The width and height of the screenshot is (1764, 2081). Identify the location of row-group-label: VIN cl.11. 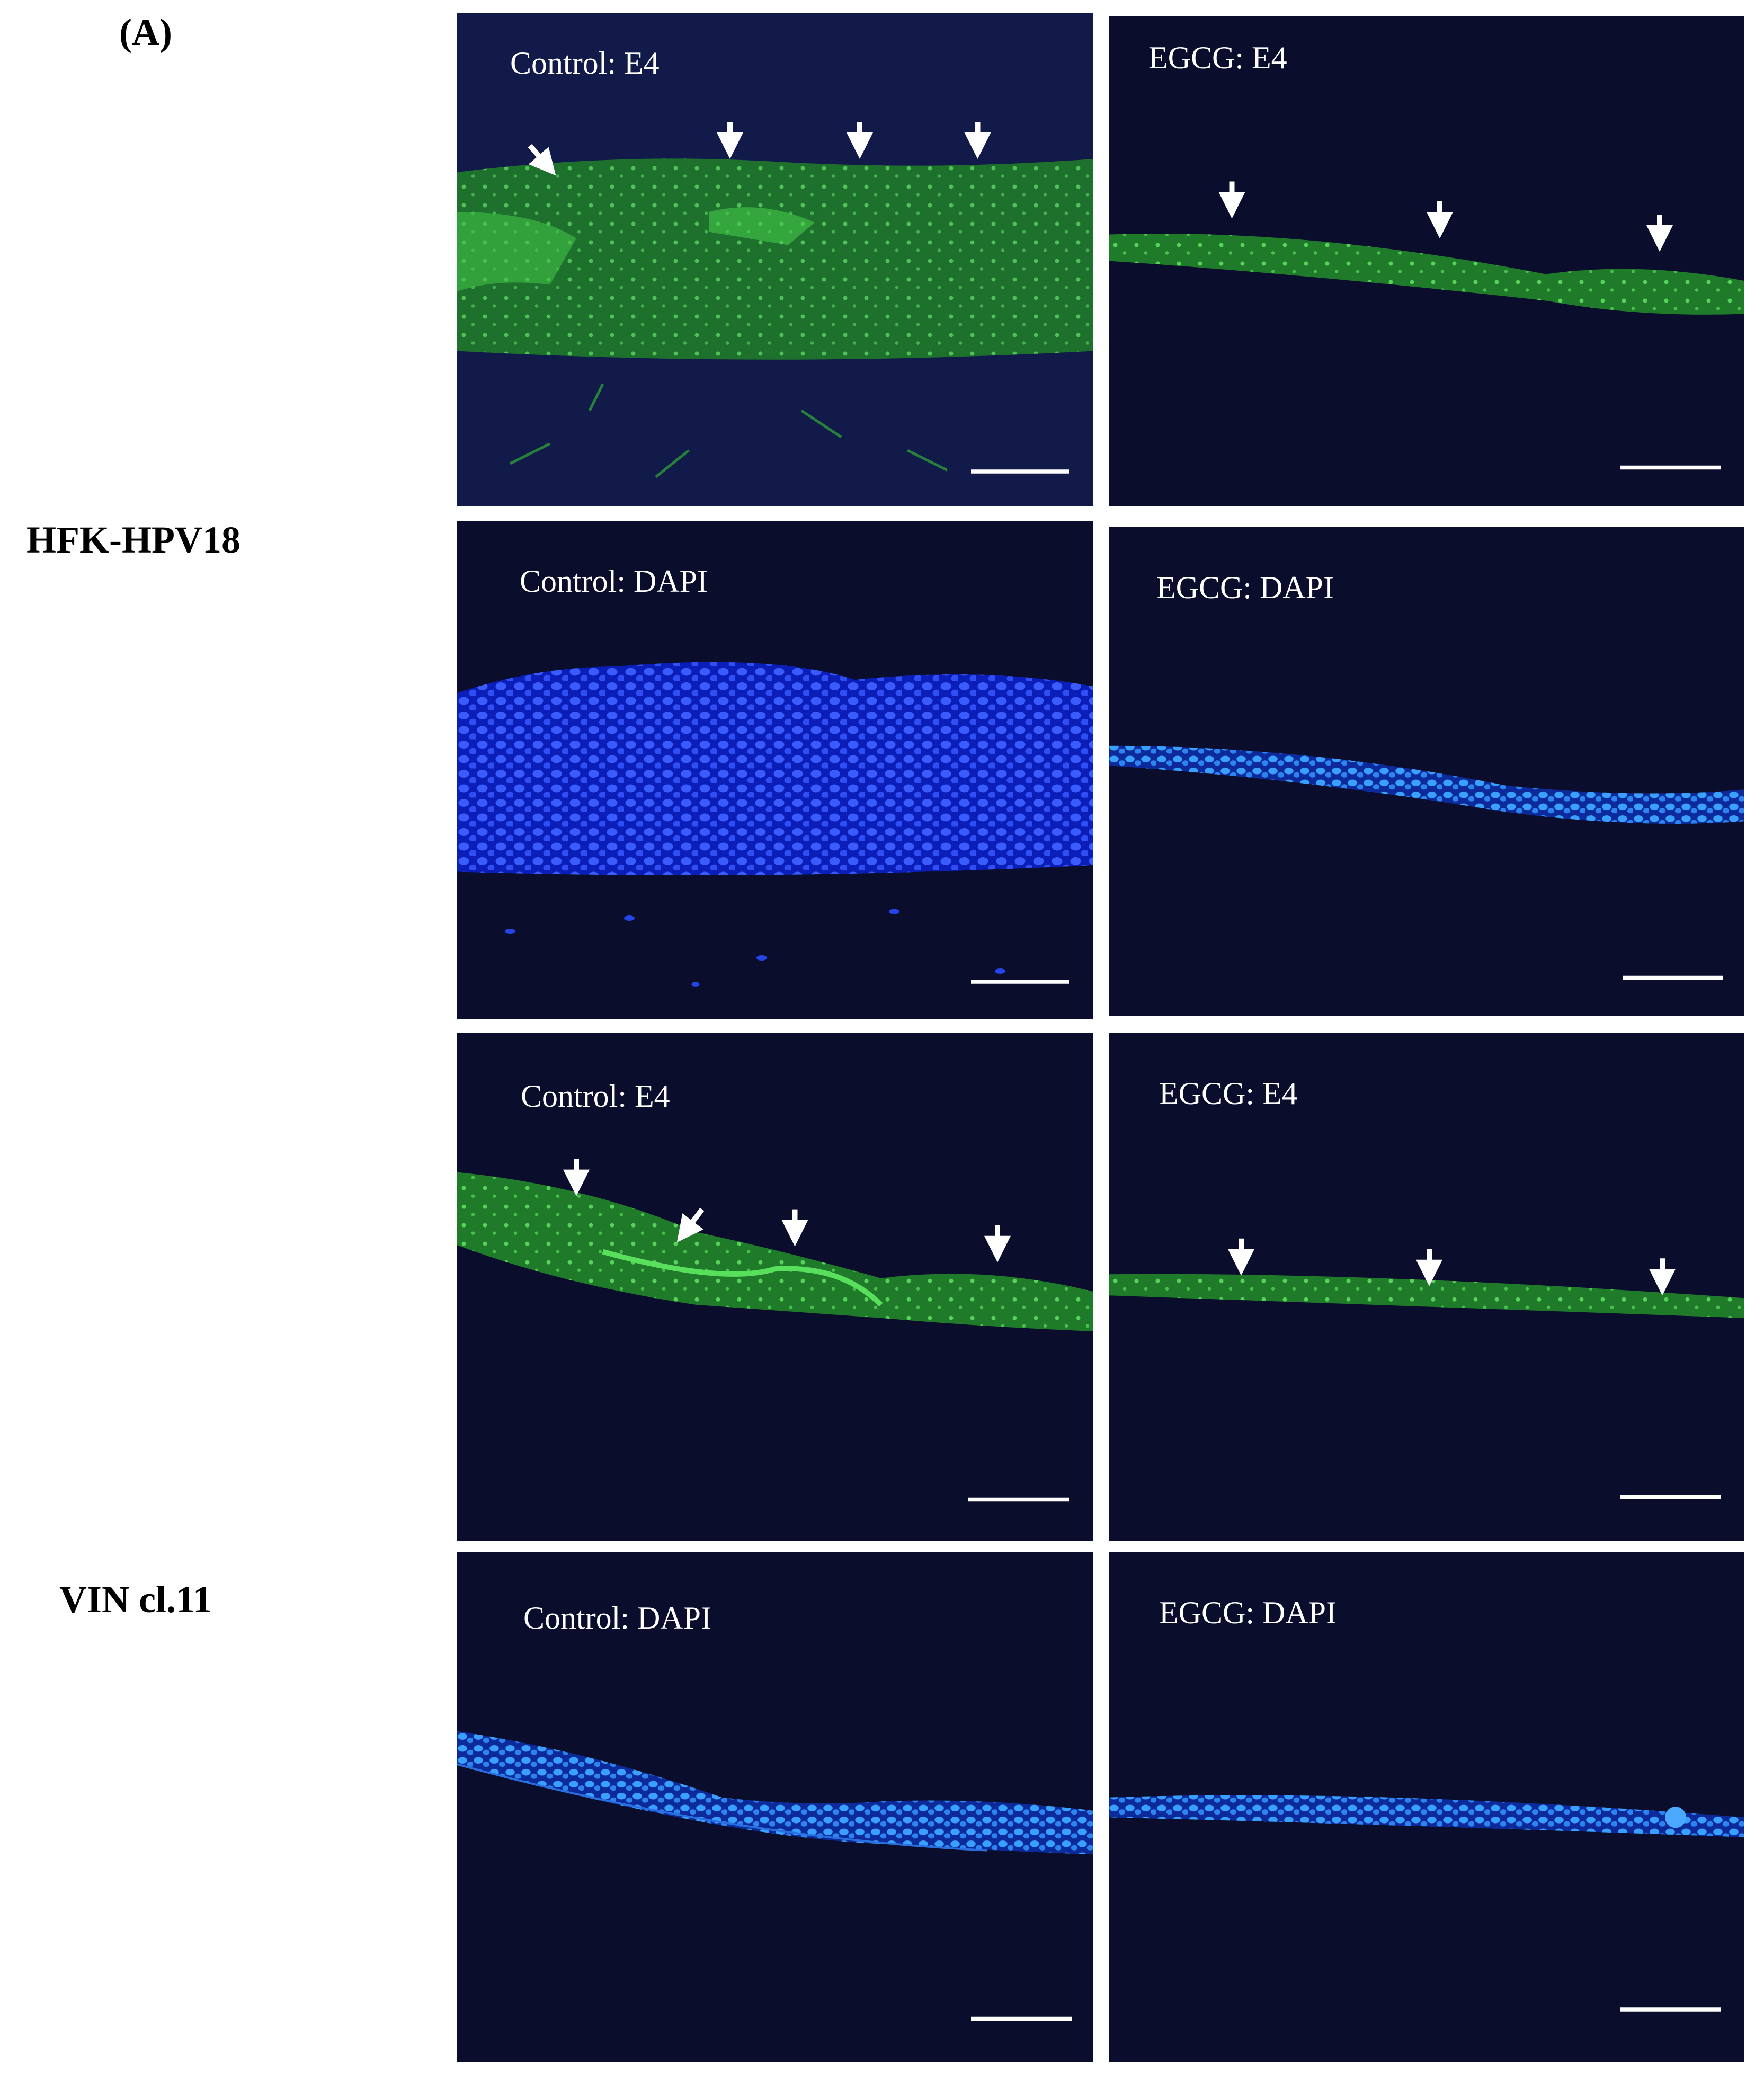
(135, 1600).